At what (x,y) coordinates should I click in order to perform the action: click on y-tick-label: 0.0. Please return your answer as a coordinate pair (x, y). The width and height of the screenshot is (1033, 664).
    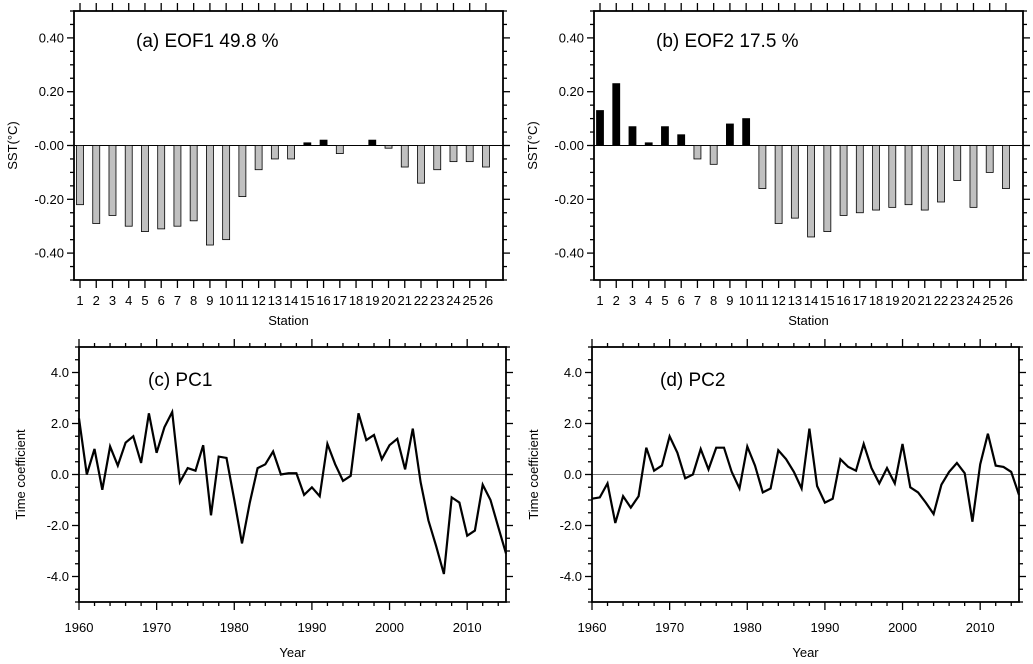
    Looking at the image, I should click on (60, 474).